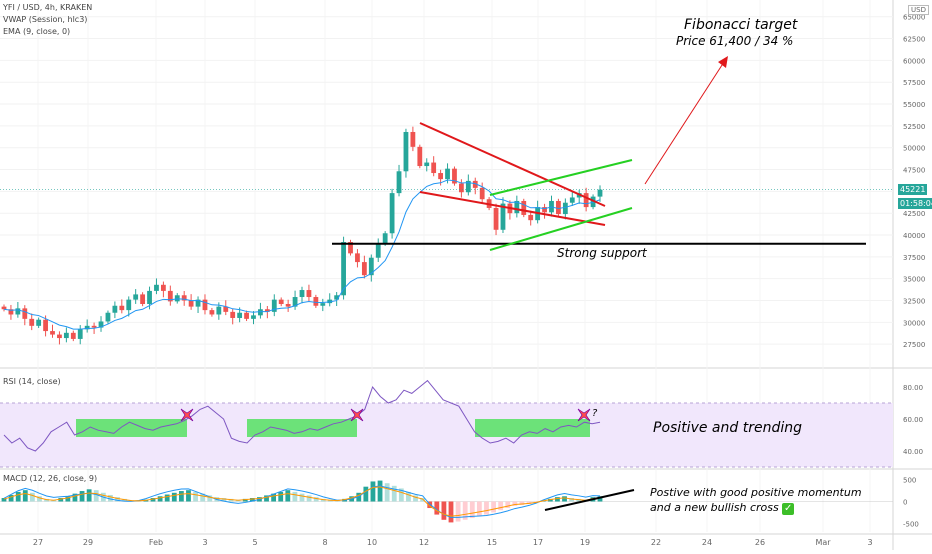 This screenshot has height=554, width=932. What do you see at coordinates (914, 323) in the screenshot?
I see `price-tick-label: 30000` at bounding box center [914, 323].